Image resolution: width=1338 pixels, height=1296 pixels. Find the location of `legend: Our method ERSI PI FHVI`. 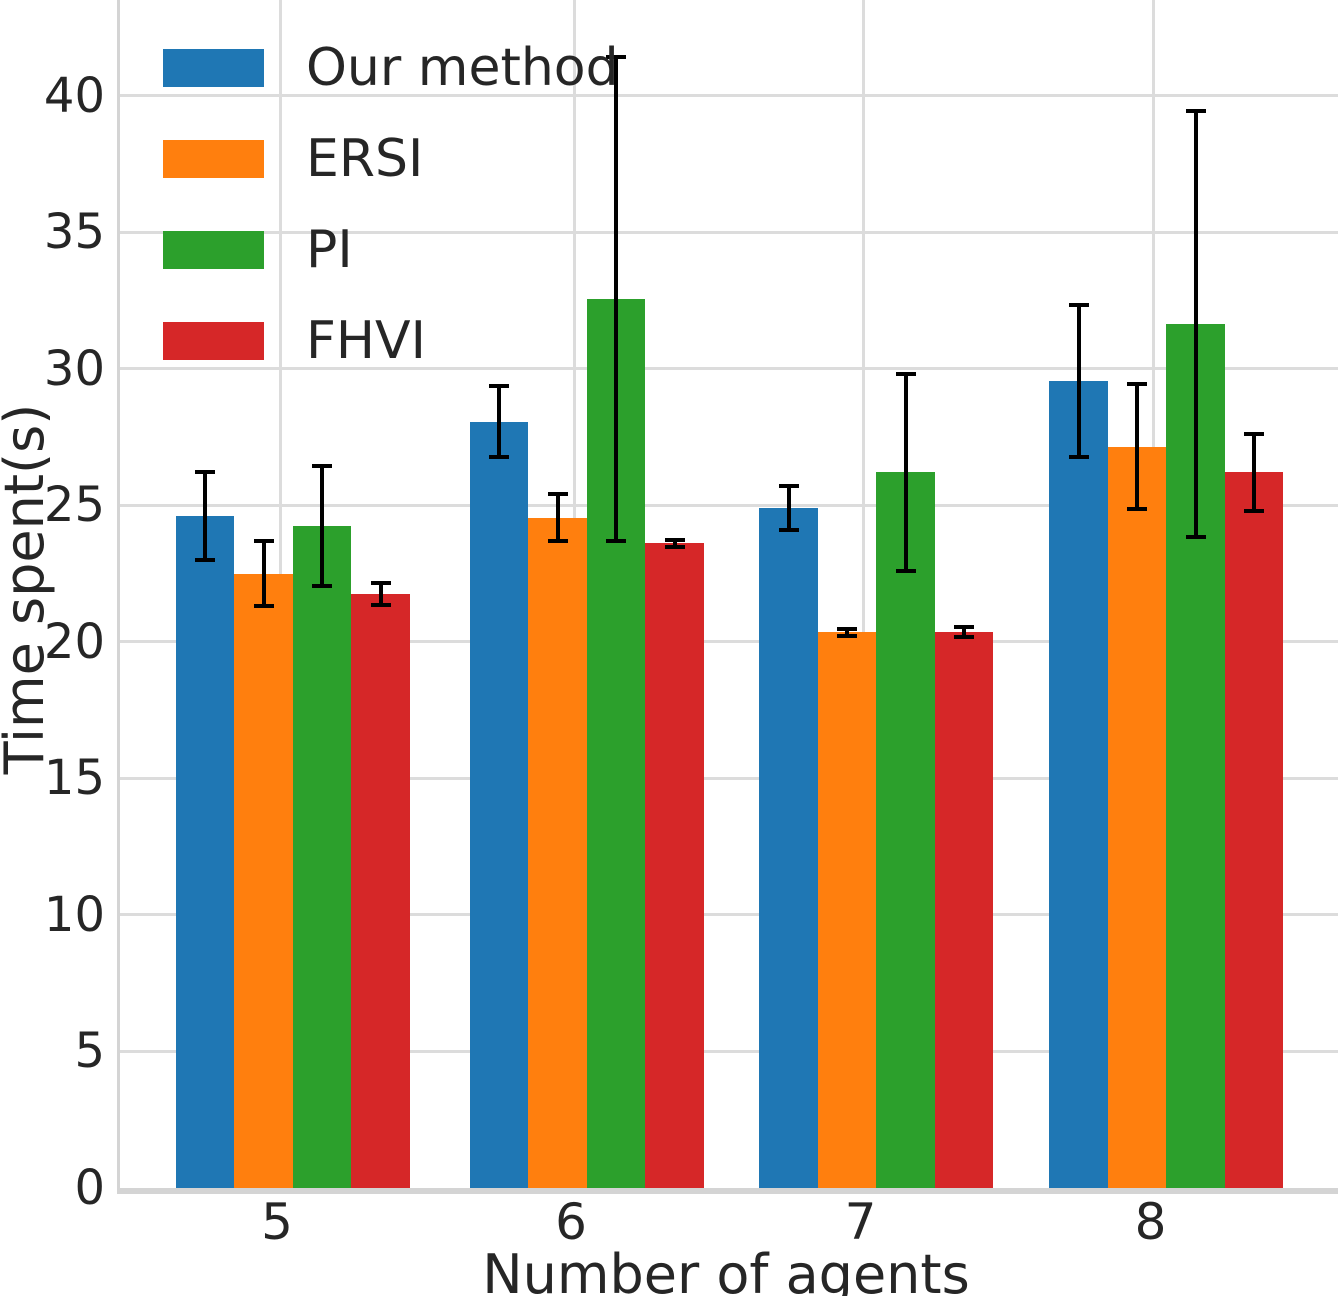

legend: Our method ERSI PI FHVI is located at coordinates (391, 204).